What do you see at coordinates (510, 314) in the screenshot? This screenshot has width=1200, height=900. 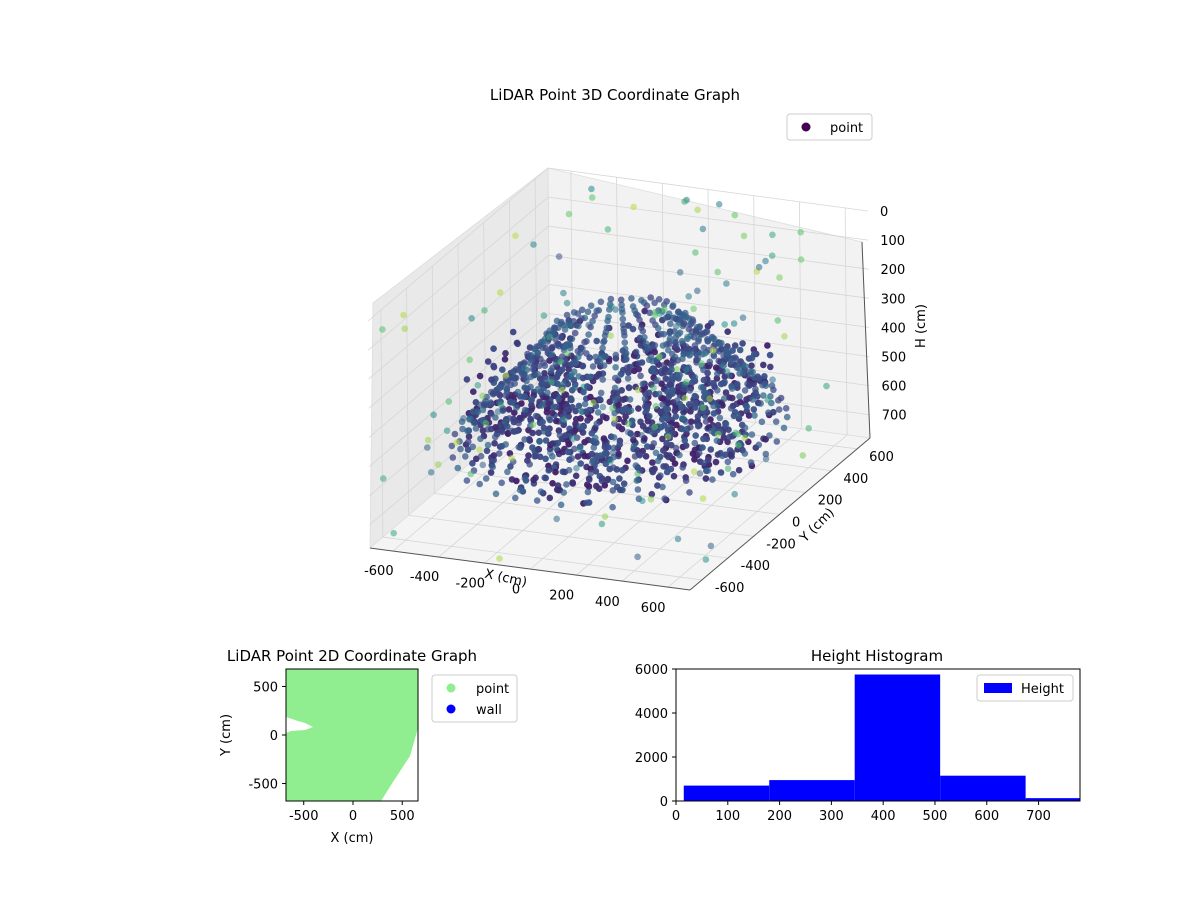 I see `grid-y-left` at bounding box center [510, 314].